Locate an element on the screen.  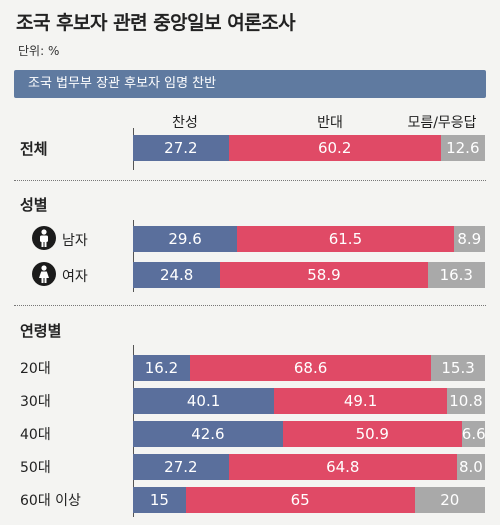
bar-segment-yes: 24.8 is located at coordinates (177, 275).